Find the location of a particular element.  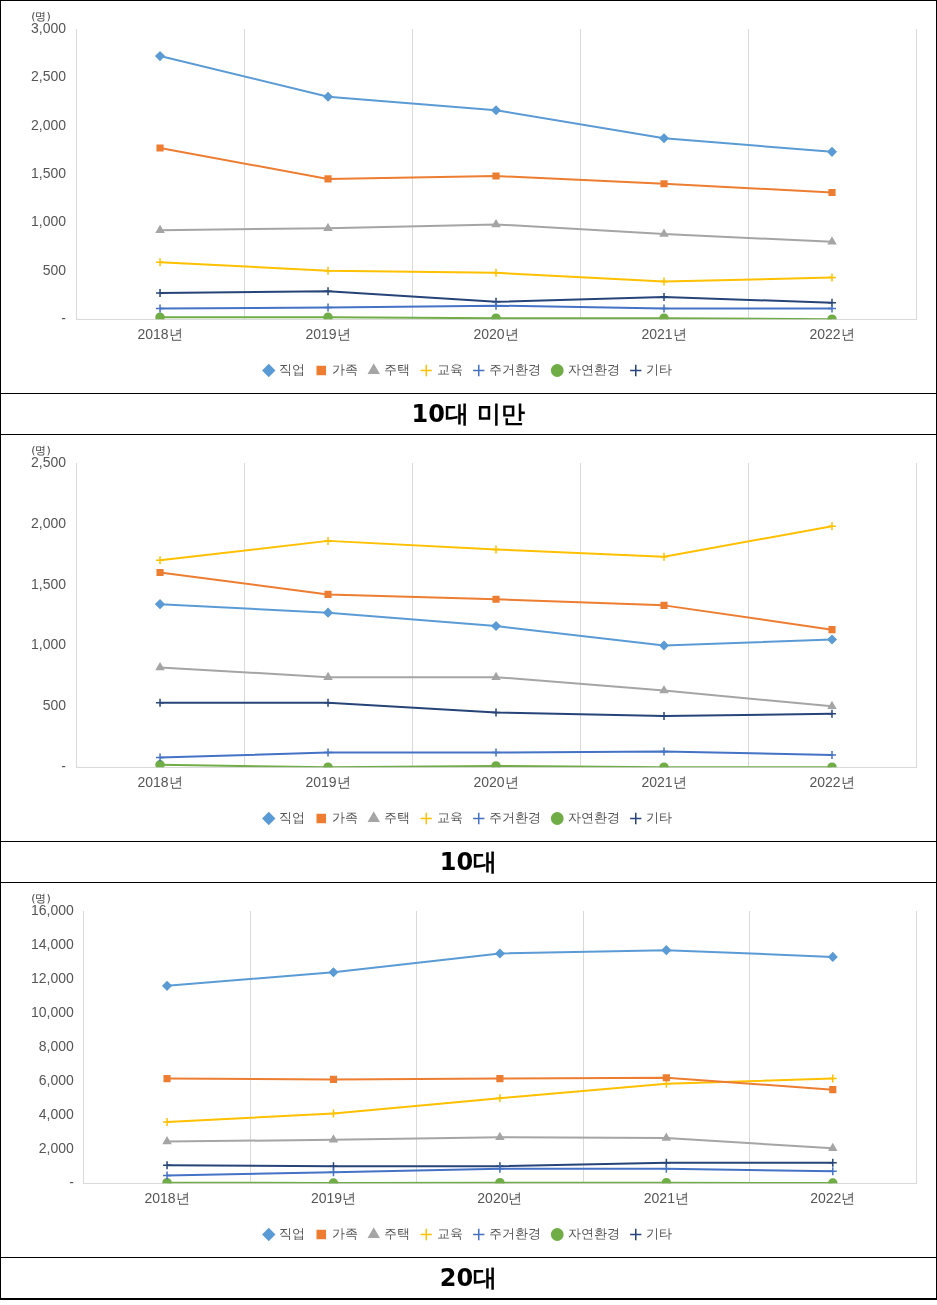

text: 10대 미만 is located at coordinates (468, 414).